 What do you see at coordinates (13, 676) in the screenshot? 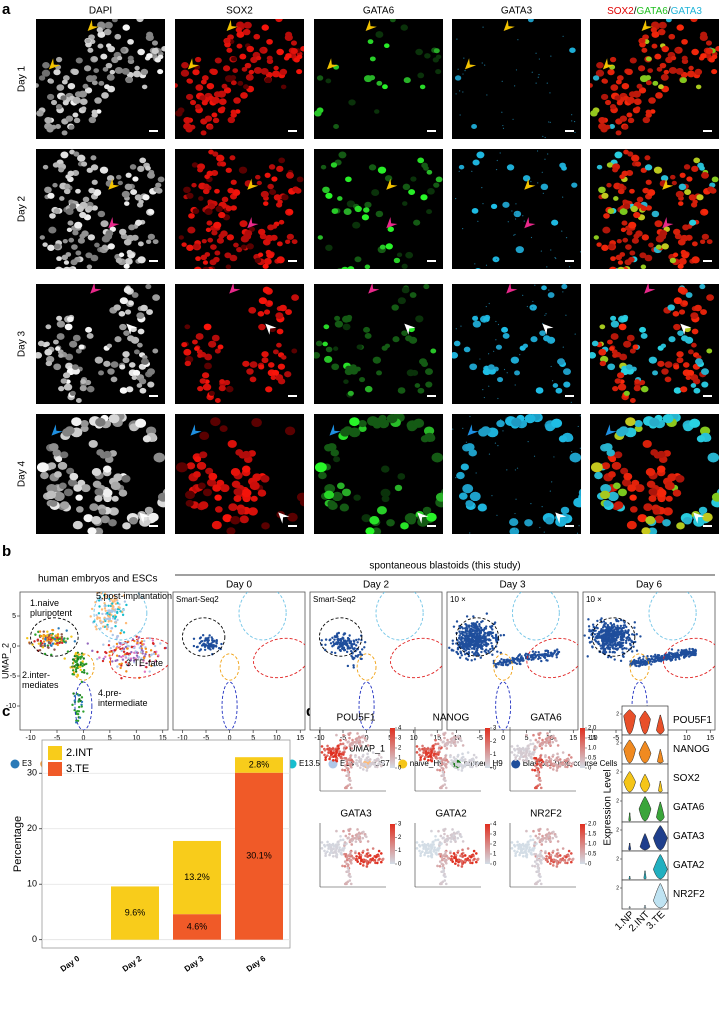
I see `y-tick-label: -5` at bounding box center [13, 676].